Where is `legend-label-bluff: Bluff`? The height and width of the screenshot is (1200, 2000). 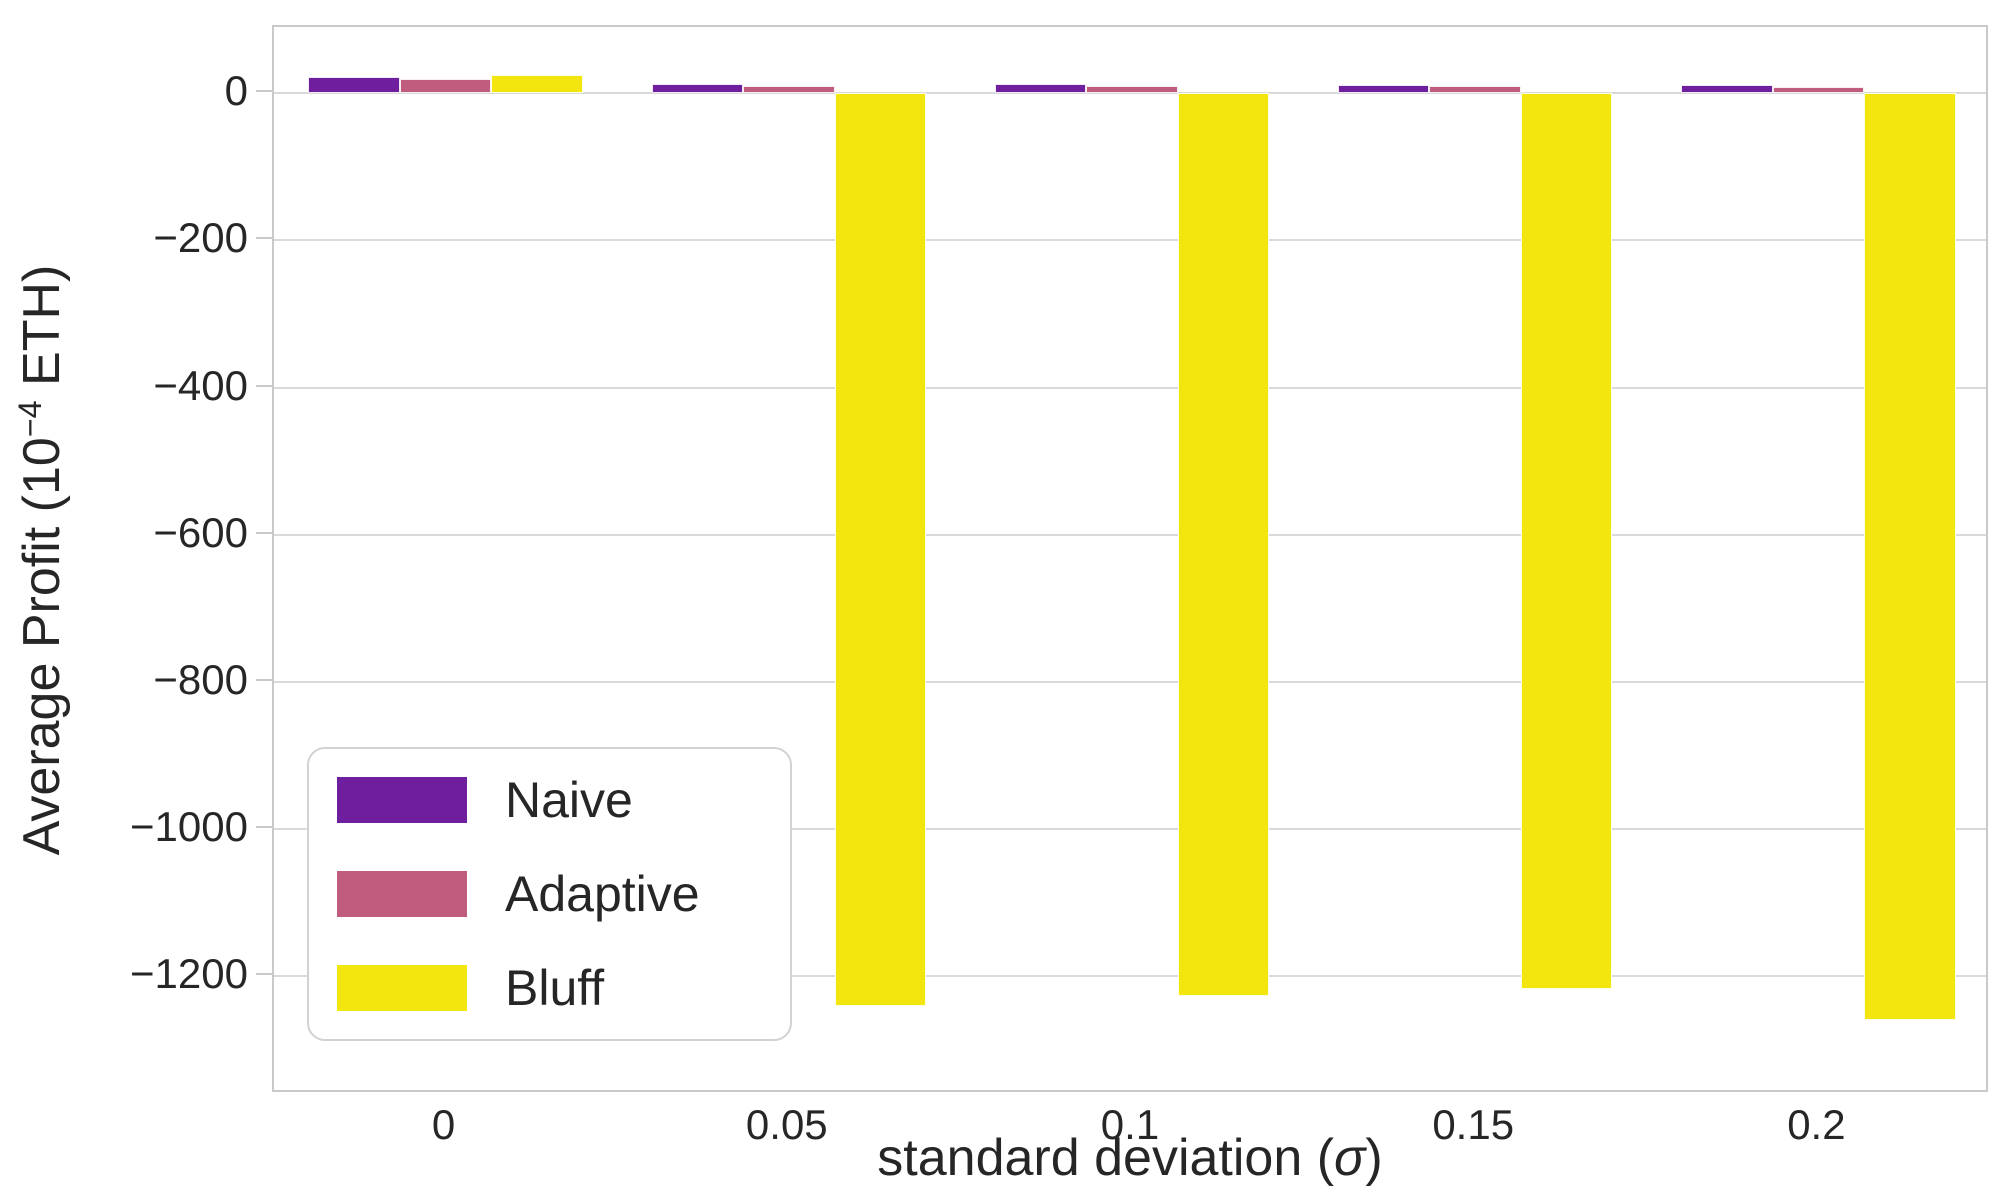 legend-label-bluff: Bluff is located at coordinates (555, 988).